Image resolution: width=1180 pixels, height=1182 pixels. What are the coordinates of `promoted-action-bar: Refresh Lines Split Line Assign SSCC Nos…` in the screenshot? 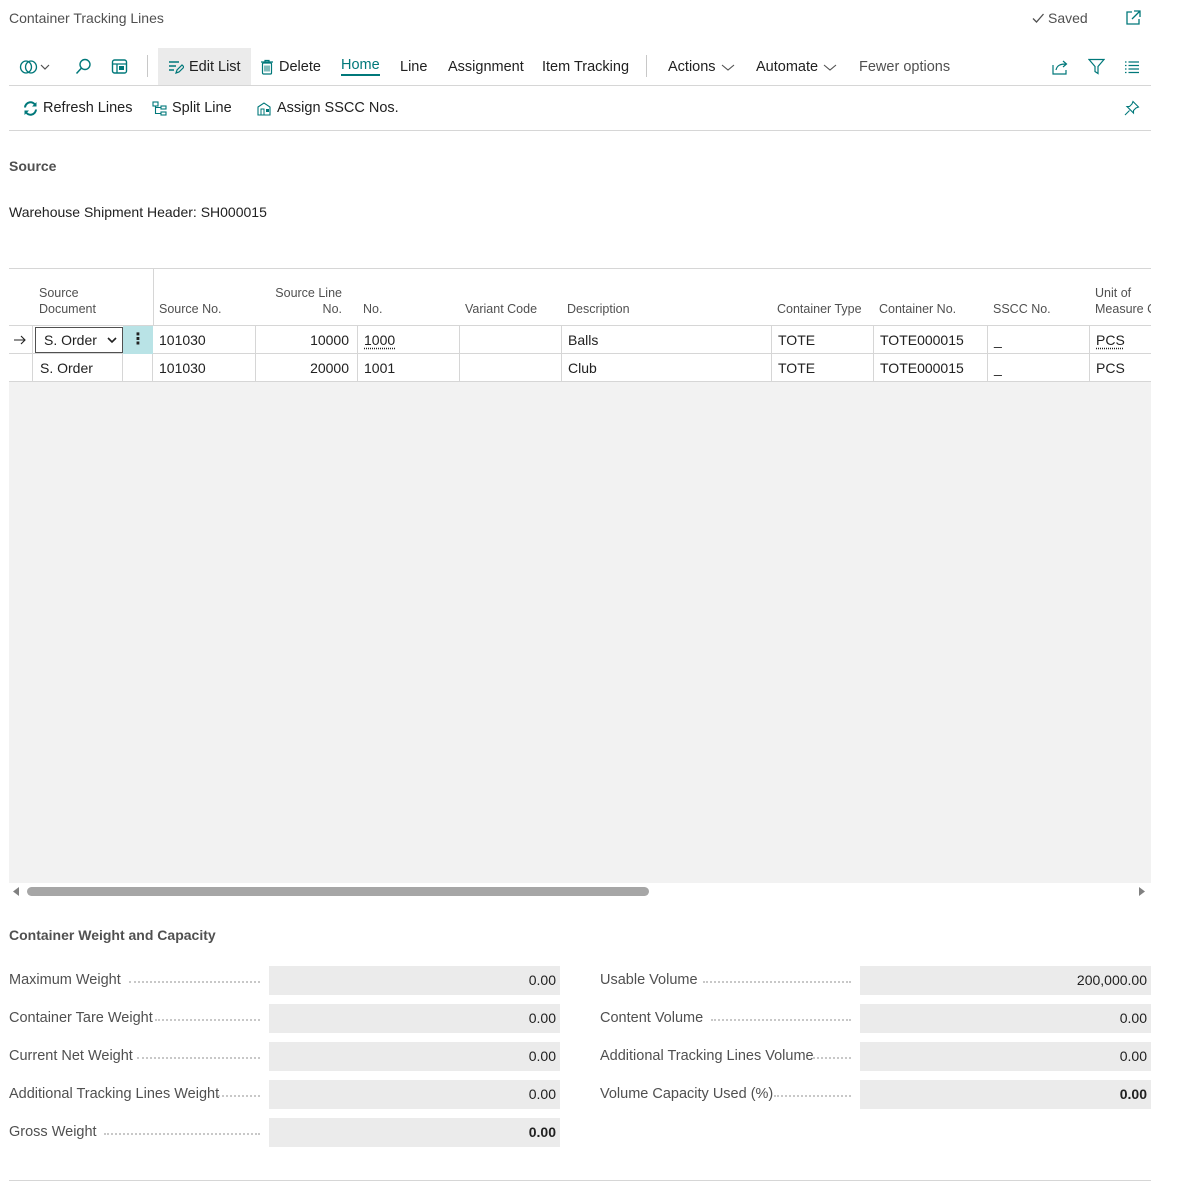 It's located at (580, 109).